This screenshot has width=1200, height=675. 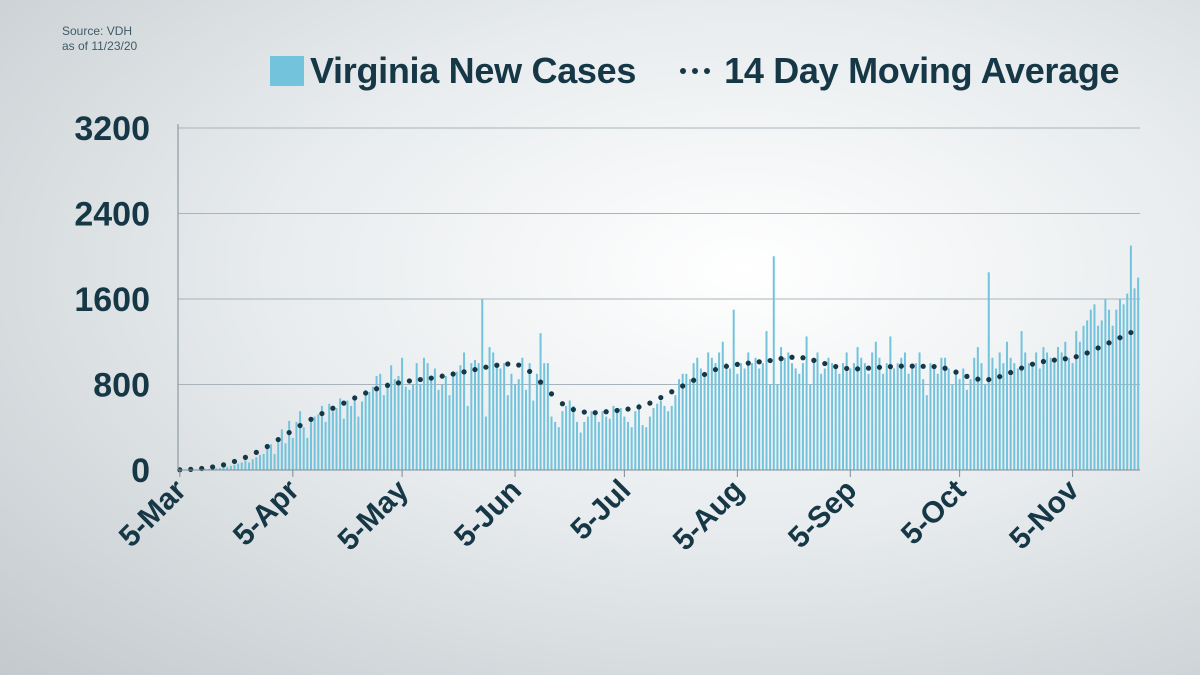 What do you see at coordinates (112, 215) in the screenshot?
I see `y-tick-label: 2400` at bounding box center [112, 215].